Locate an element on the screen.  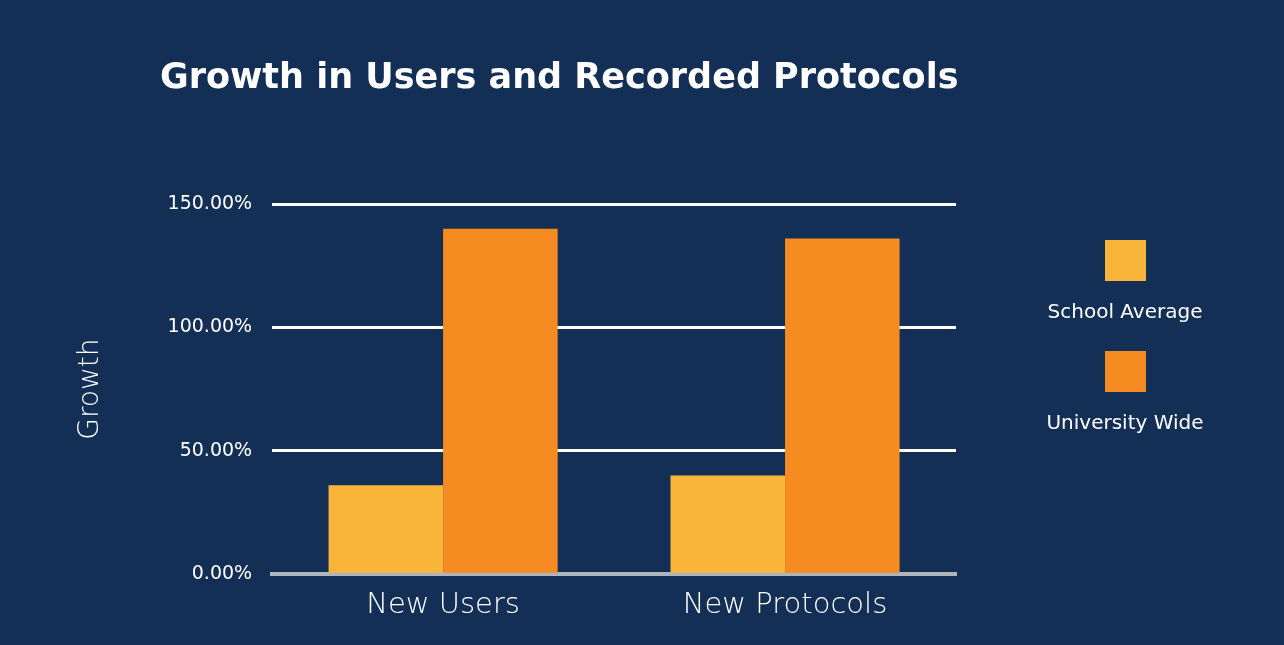
legend-label: University Wide is located at coordinates (1125, 422).